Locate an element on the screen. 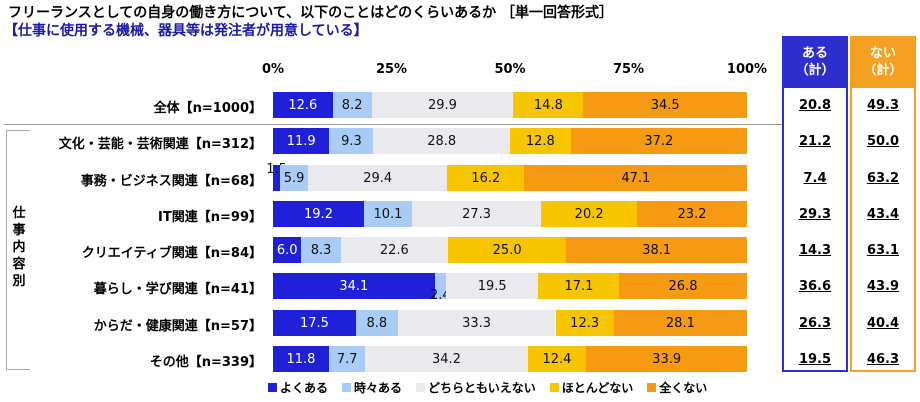 The width and height of the screenshot is (920, 402). bar-segment: 28.1 is located at coordinates (680, 323).